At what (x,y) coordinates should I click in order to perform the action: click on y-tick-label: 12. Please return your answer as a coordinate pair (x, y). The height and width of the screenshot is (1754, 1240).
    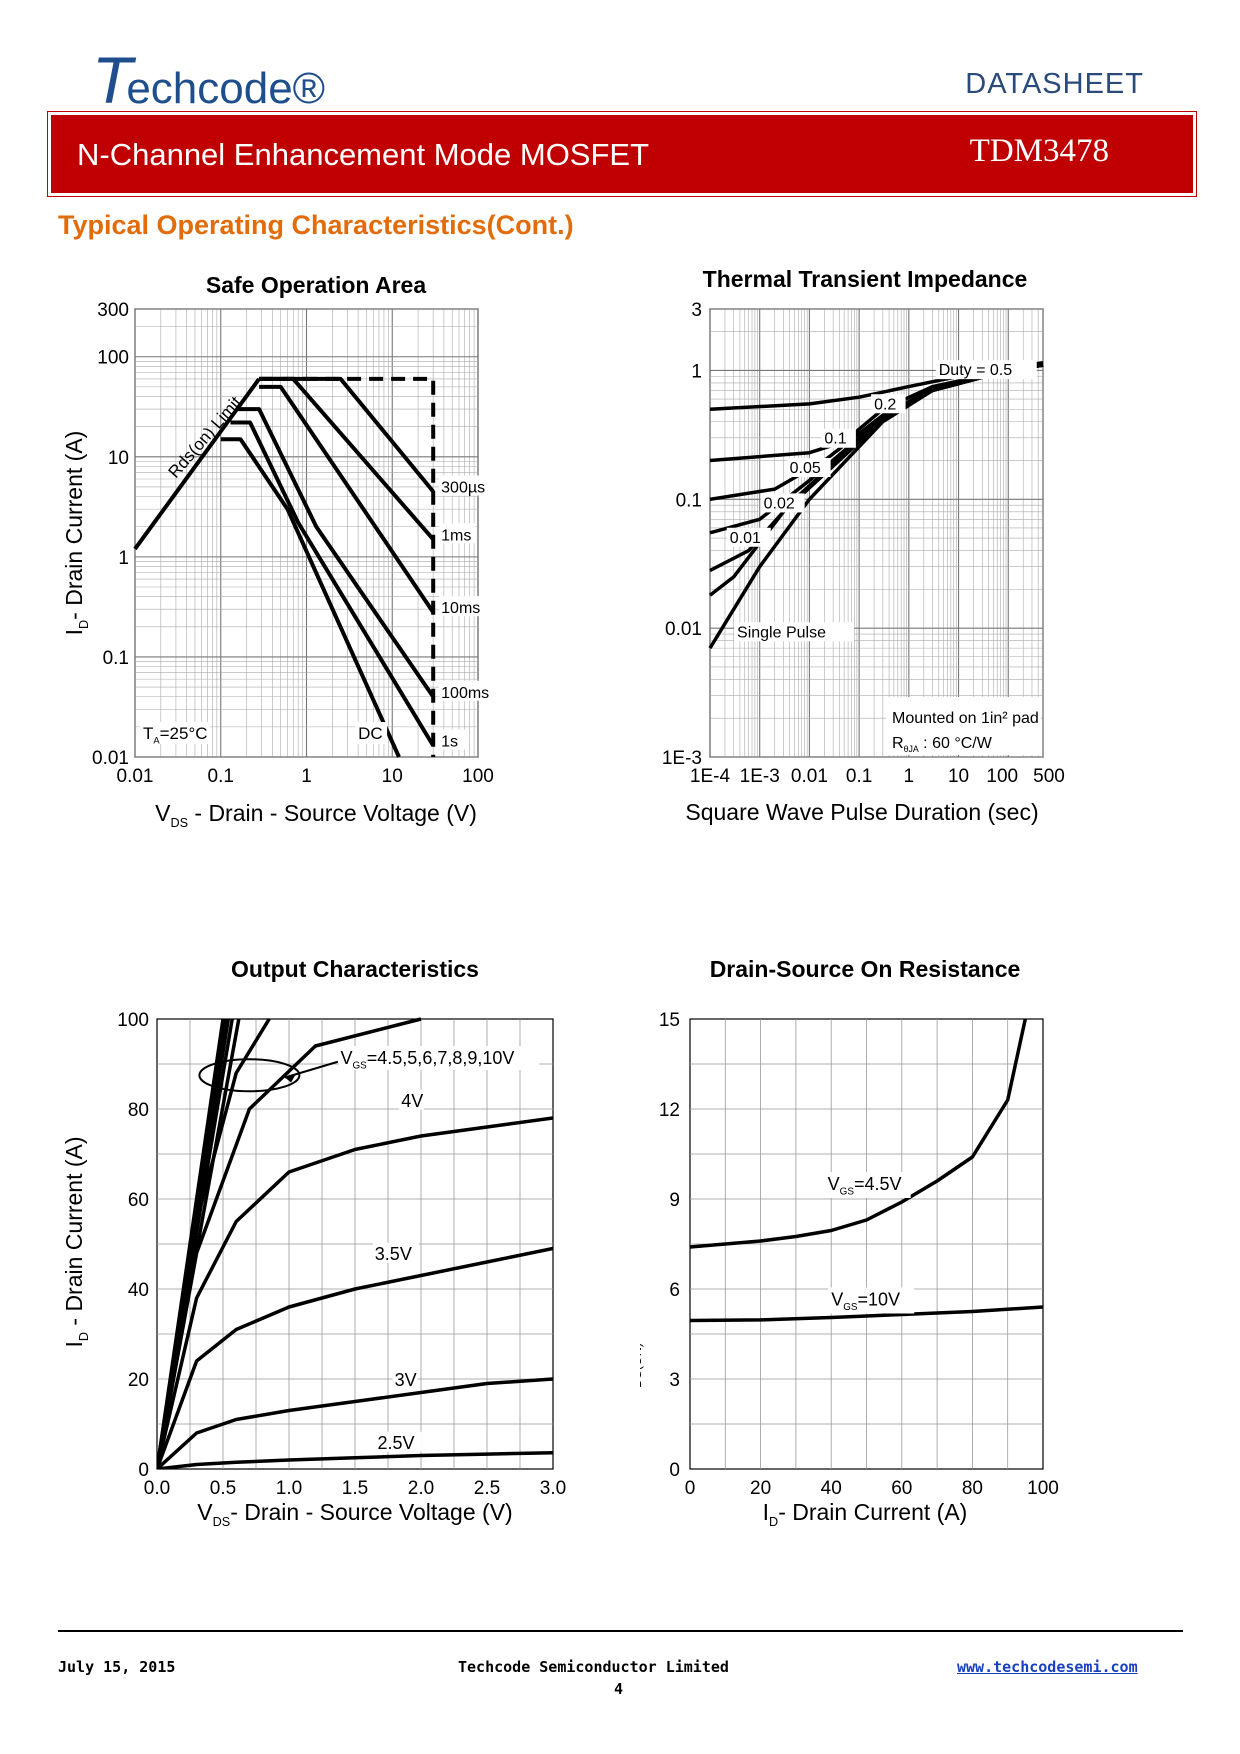
    Looking at the image, I should click on (669, 1110).